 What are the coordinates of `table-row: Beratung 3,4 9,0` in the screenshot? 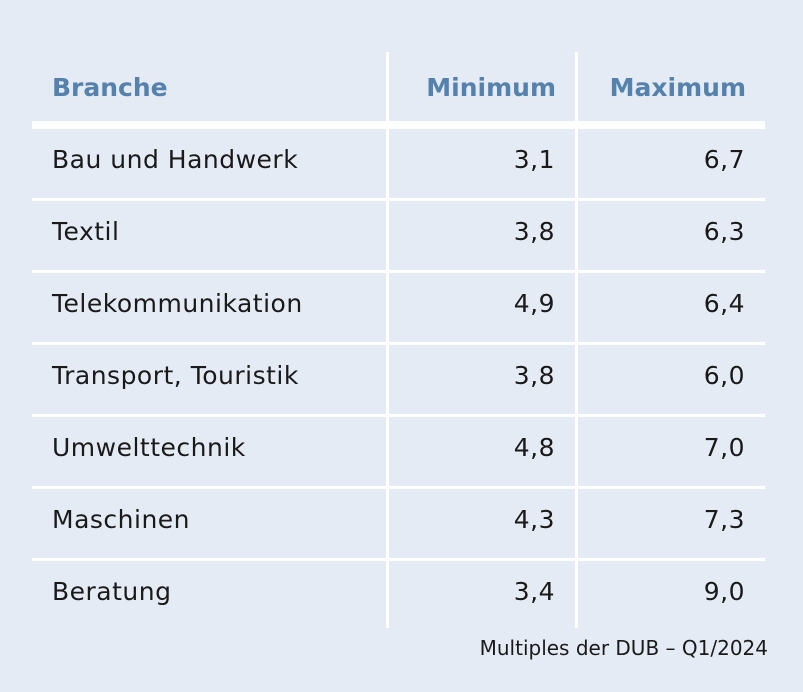 It's located at (398, 596).